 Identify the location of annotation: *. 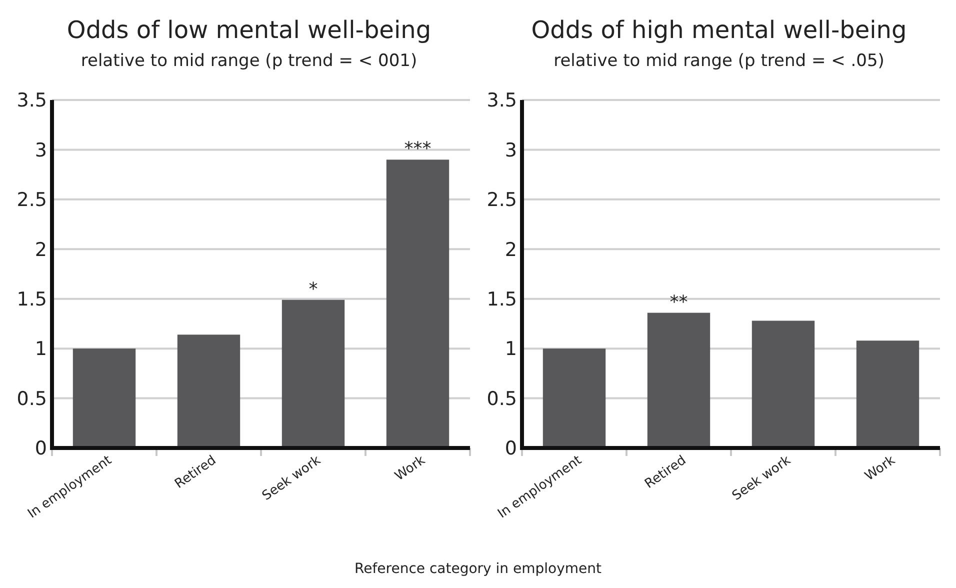
(313, 289).